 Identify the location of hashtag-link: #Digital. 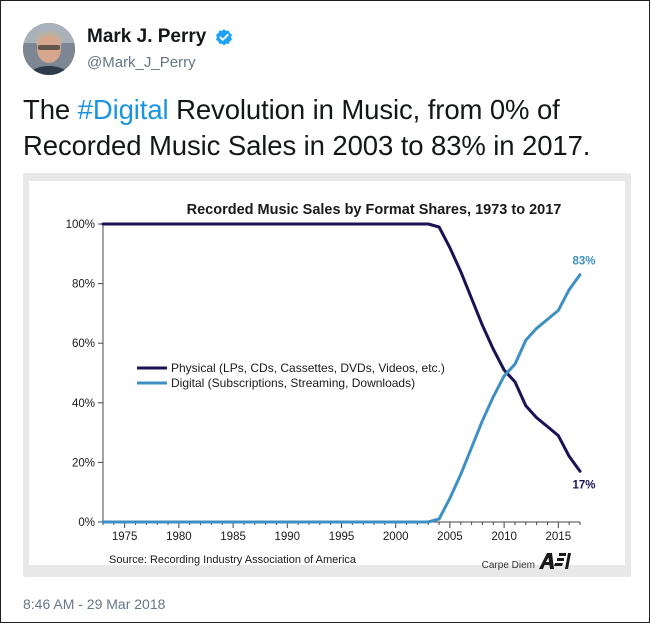
(123, 109).